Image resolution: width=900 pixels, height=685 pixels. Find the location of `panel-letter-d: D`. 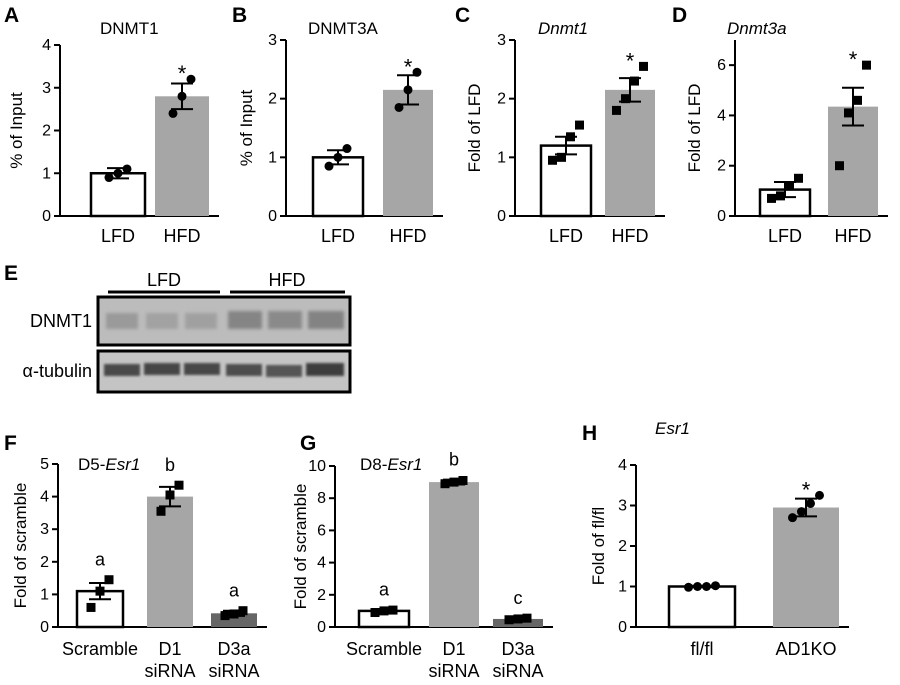

panel-letter-d: D is located at coordinates (679, 15).